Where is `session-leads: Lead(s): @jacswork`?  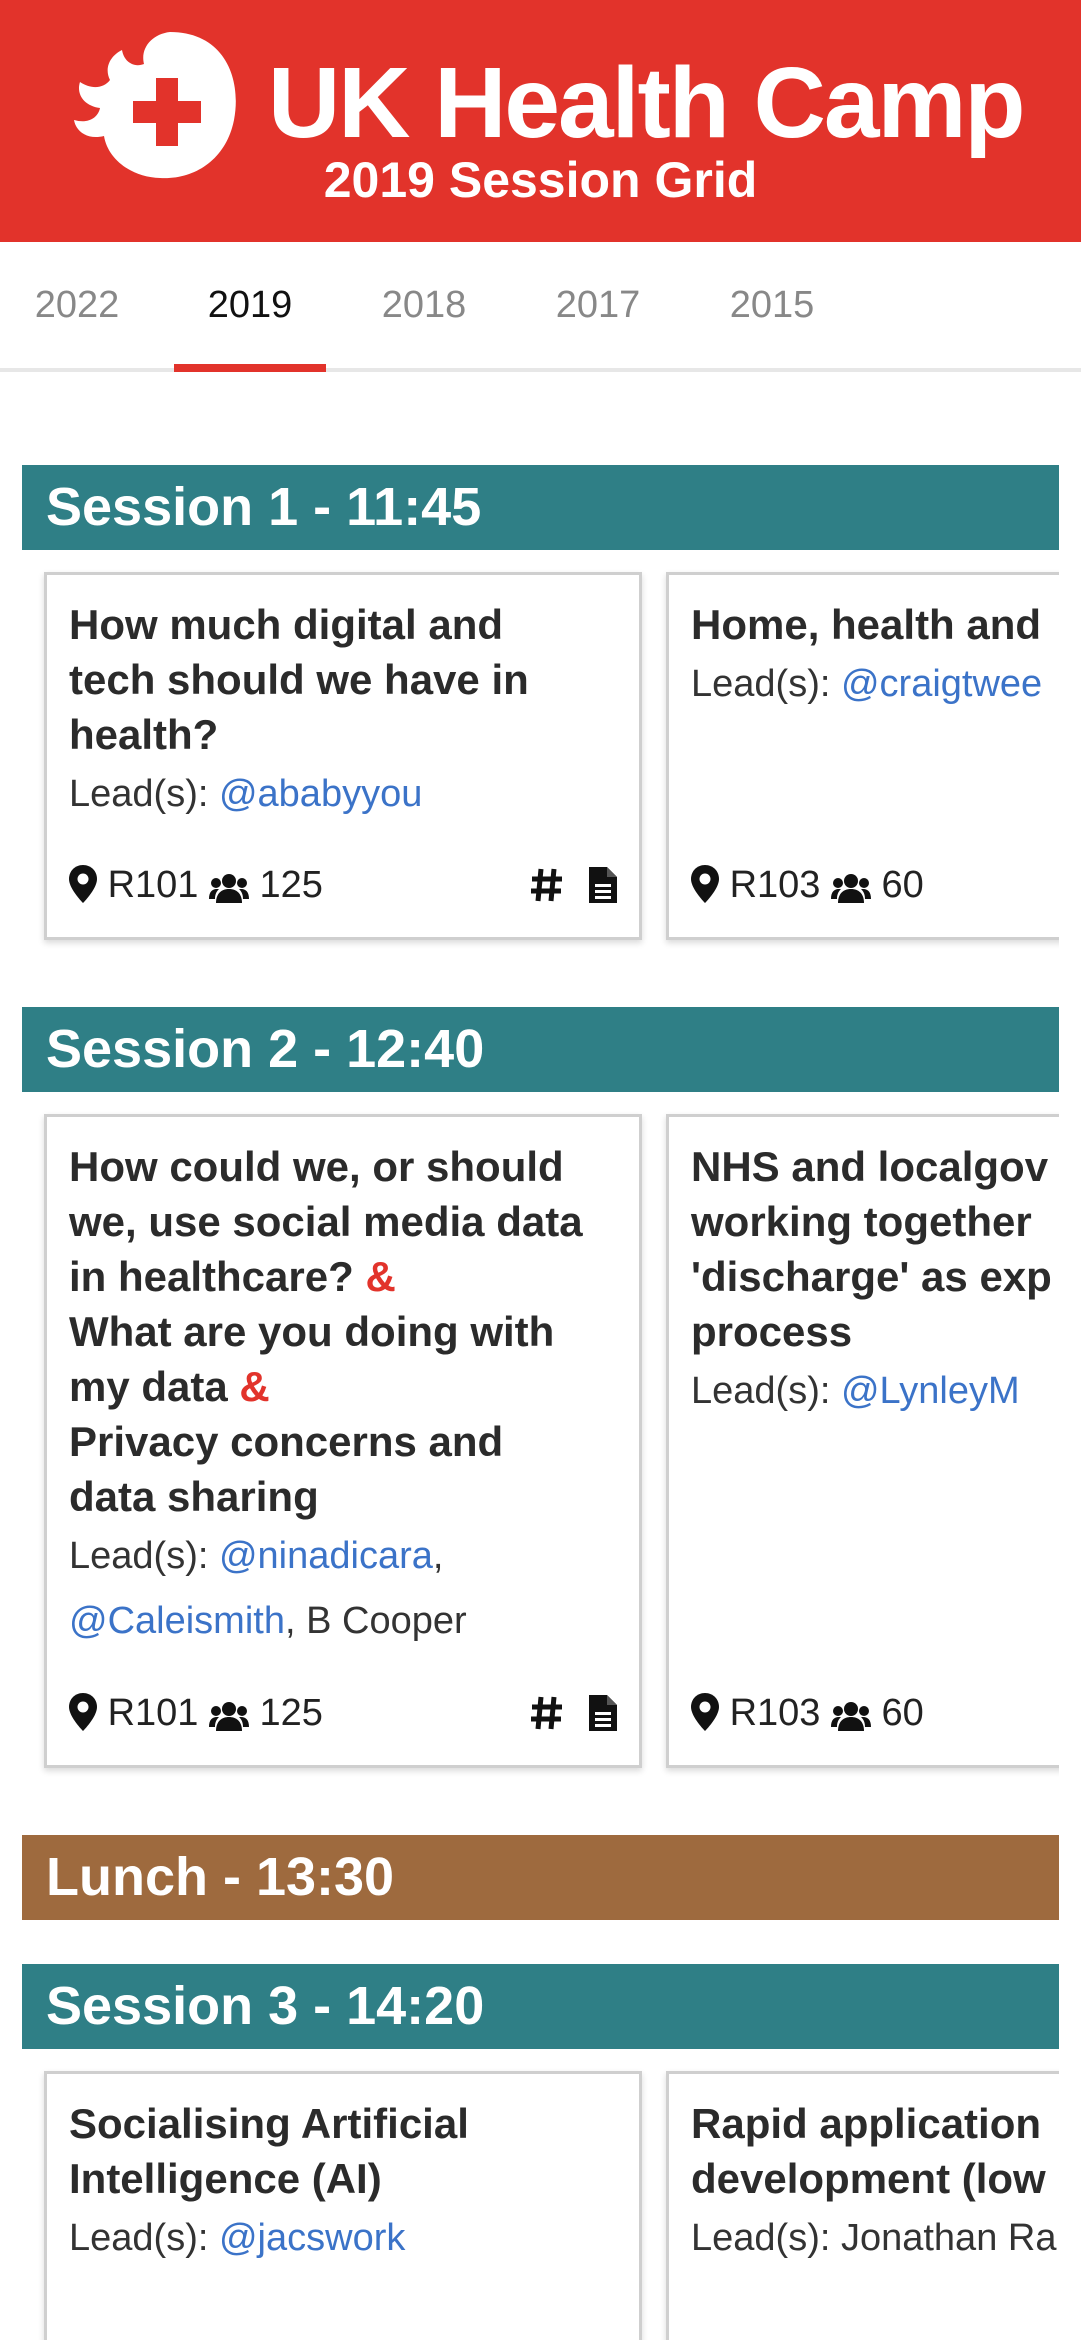 session-leads: Lead(s): @jacswork is located at coordinates (343, 2238).